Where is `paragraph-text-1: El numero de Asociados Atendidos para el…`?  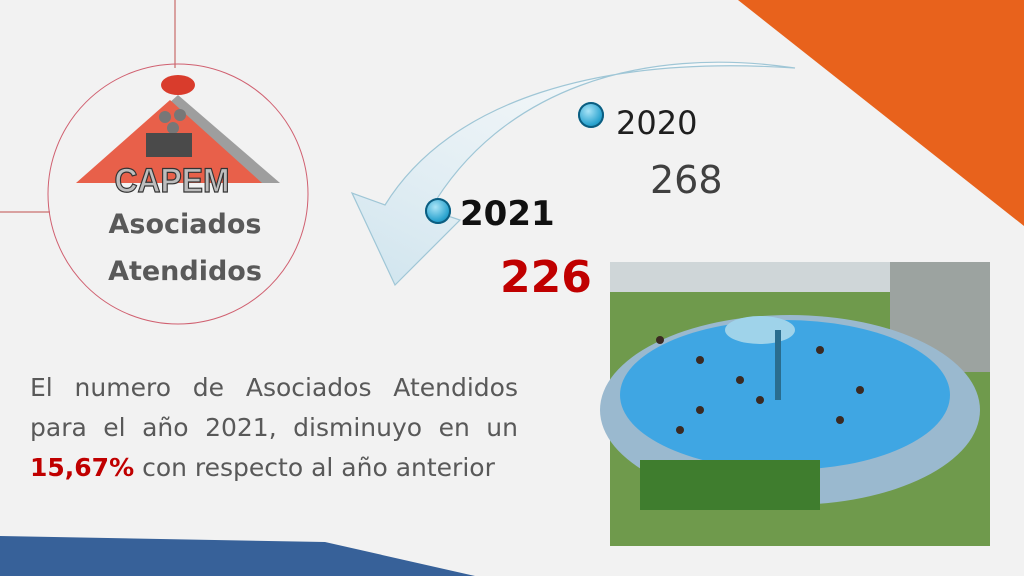 paragraph-text-1: El numero de Asociados Atendidos para el… is located at coordinates (274, 407).